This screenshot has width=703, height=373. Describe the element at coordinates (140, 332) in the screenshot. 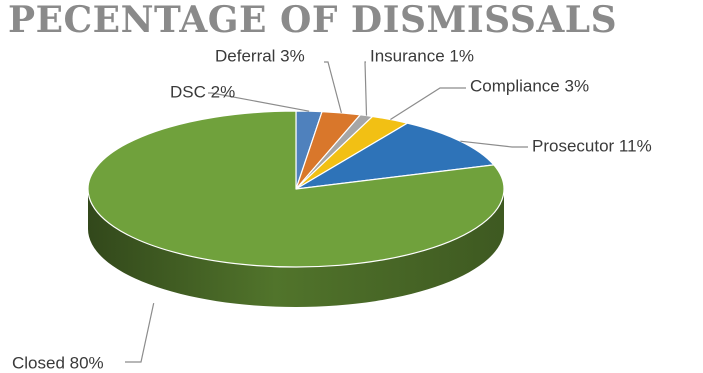

I see `leader-line-closed` at that location.